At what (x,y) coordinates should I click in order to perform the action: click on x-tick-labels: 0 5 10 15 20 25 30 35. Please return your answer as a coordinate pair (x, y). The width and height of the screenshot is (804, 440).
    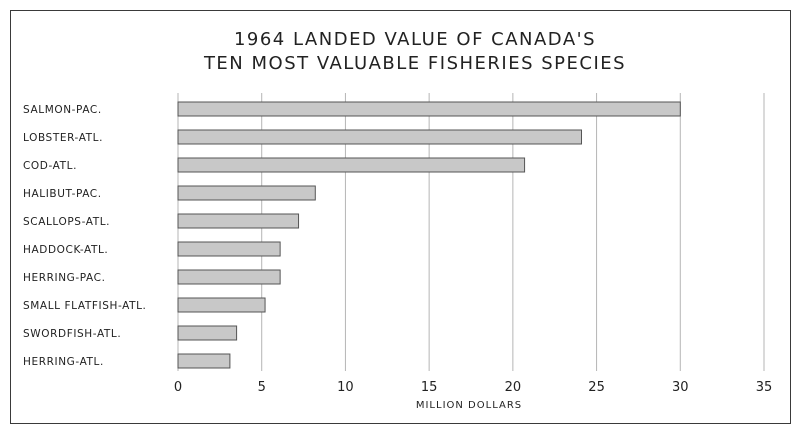
    Looking at the image, I should click on (473, 387).